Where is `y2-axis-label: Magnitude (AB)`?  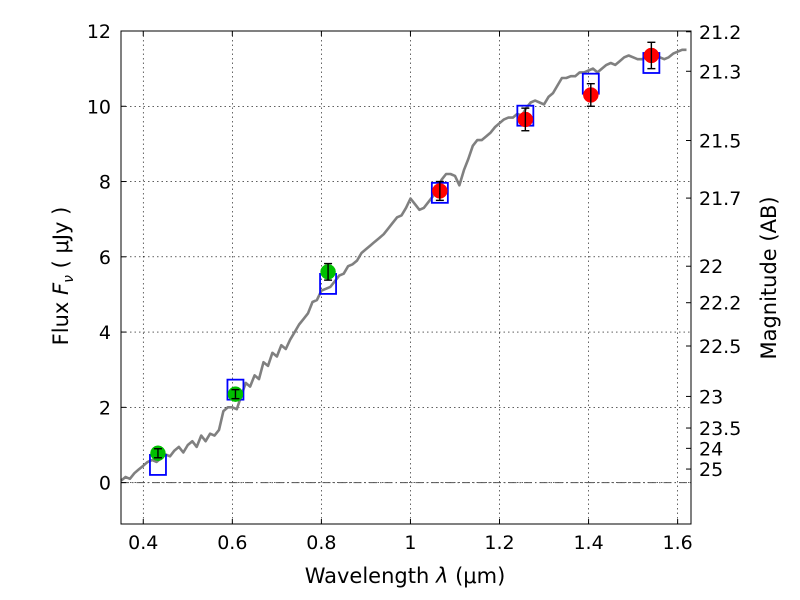 y2-axis-label: Magnitude (AB) is located at coordinates (769, 277).